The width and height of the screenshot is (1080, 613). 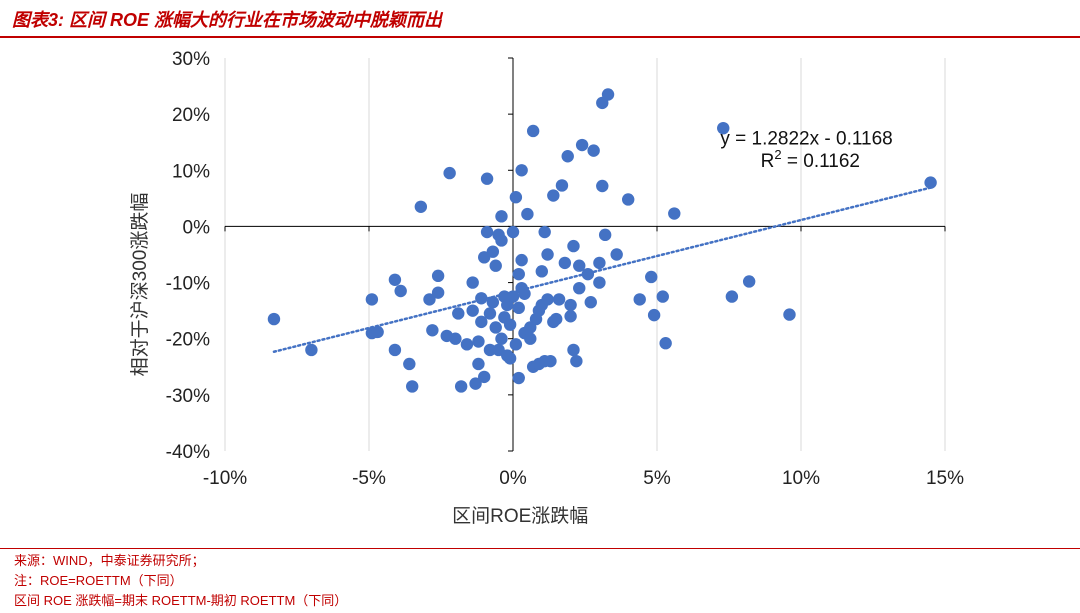 What do you see at coordinates (777, 154) in the screenshot?
I see `r2-superscript: 2` at bounding box center [777, 154].